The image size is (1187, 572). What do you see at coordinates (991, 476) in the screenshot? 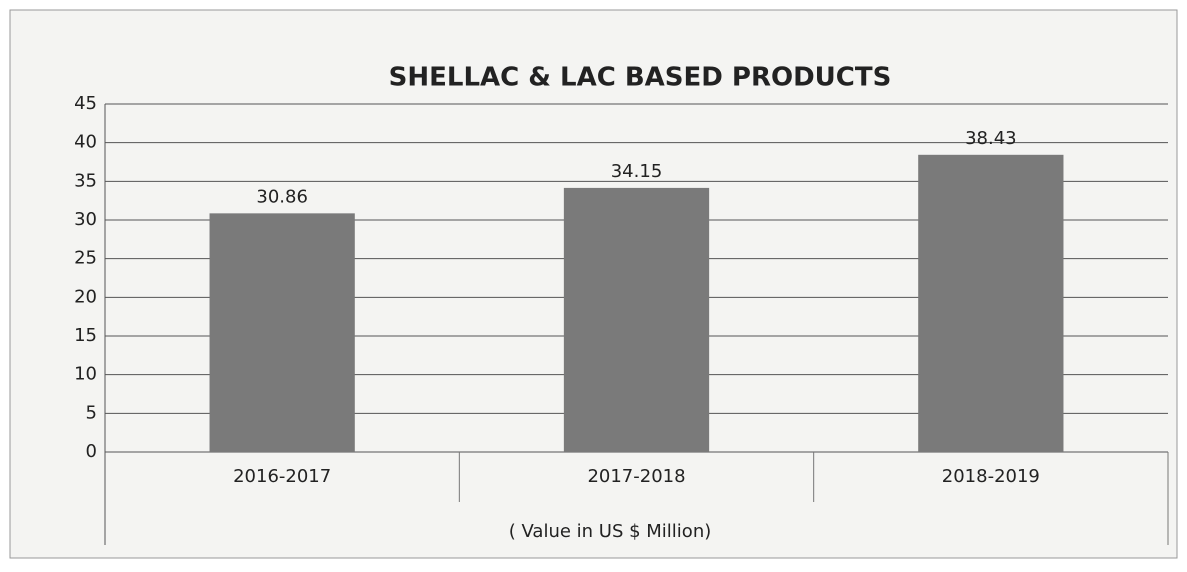
I see `x-tick-label: 2018-2019` at bounding box center [991, 476].